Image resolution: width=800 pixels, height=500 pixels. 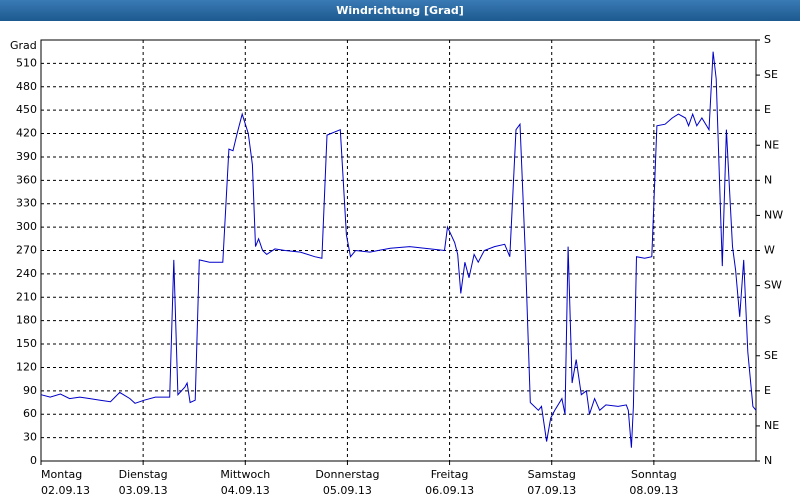 What do you see at coordinates (26, 133) in the screenshot?
I see `y-tick-label: 420` at bounding box center [26, 133].